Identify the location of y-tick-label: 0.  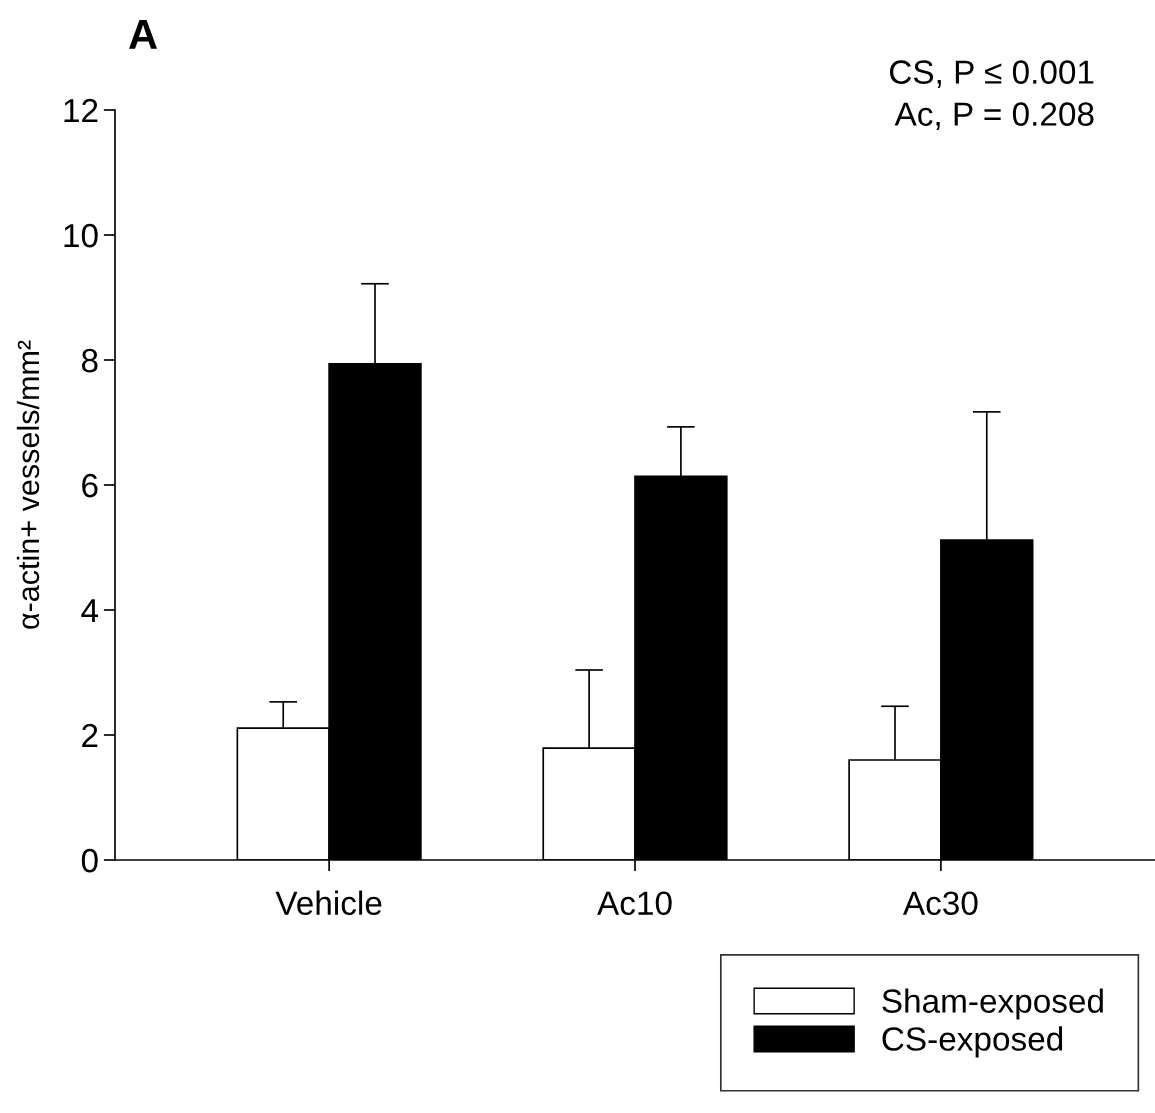
(89, 860).